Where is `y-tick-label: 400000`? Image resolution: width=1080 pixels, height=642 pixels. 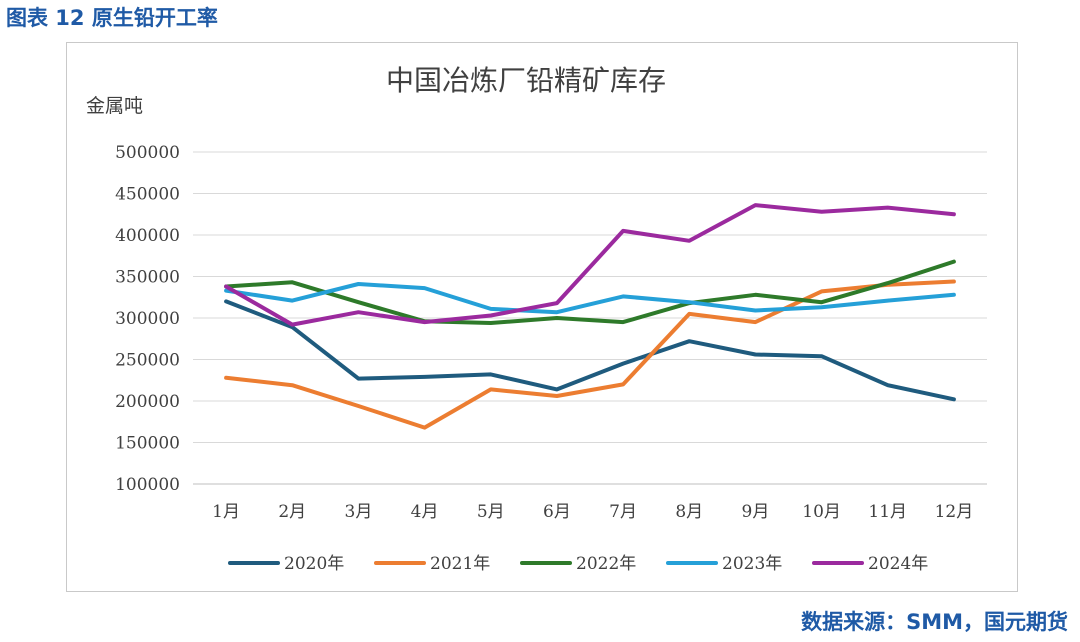 y-tick-label: 400000 is located at coordinates (147, 236).